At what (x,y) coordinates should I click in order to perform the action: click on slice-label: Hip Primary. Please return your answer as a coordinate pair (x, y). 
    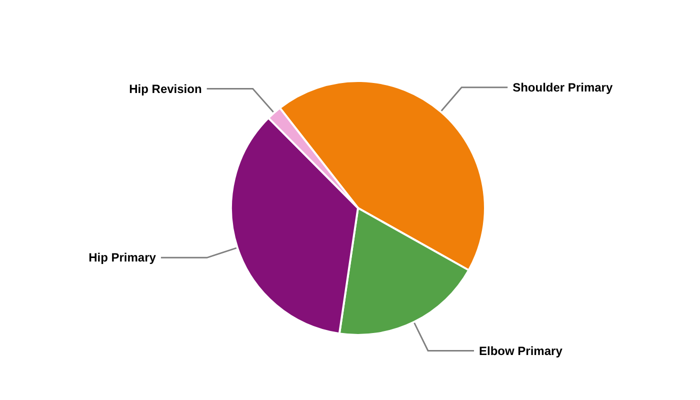
    Looking at the image, I should click on (122, 257).